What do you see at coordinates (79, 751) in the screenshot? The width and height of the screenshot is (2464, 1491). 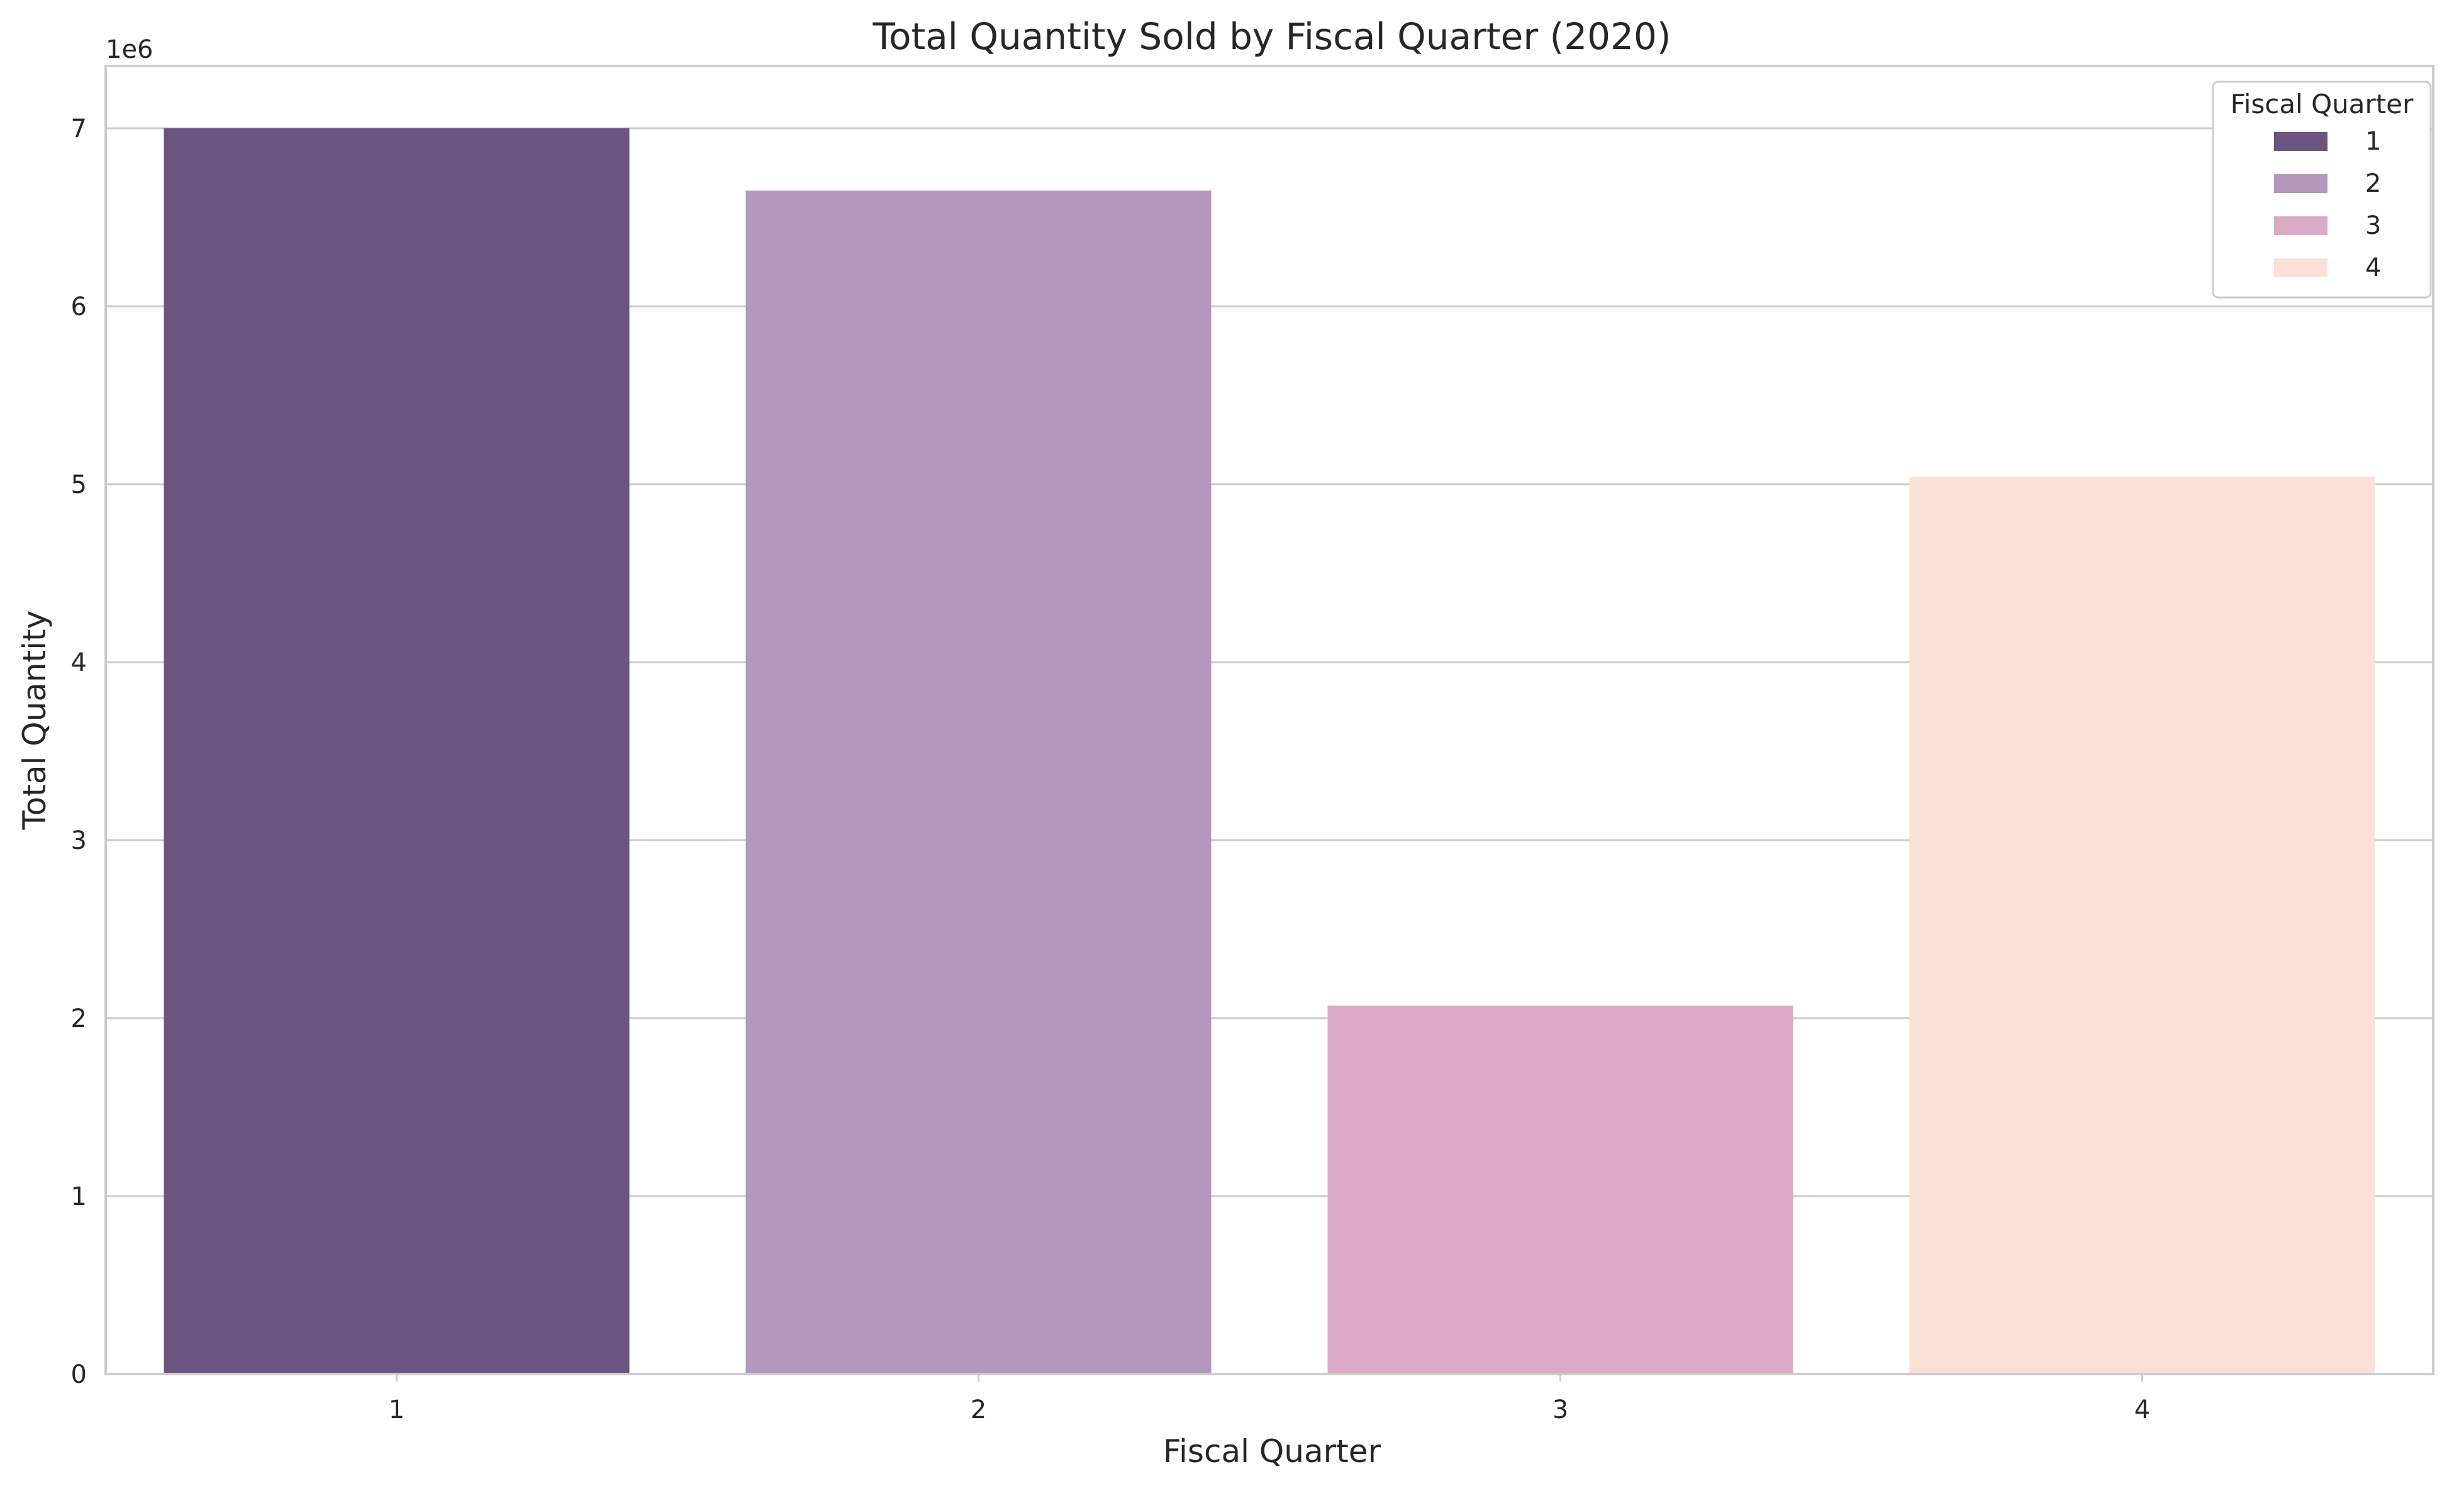 I see `y-ticks: 0 1 2 3 4 5 6 7` at bounding box center [79, 751].